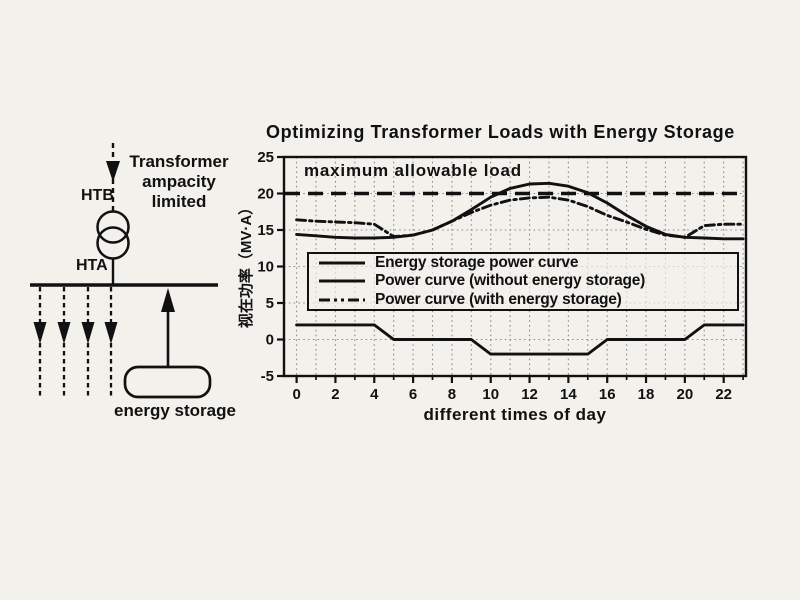 This screenshot has width=800, height=600. Describe the element at coordinates (335, 394) in the screenshot. I see `svg-text: 2` at that location.